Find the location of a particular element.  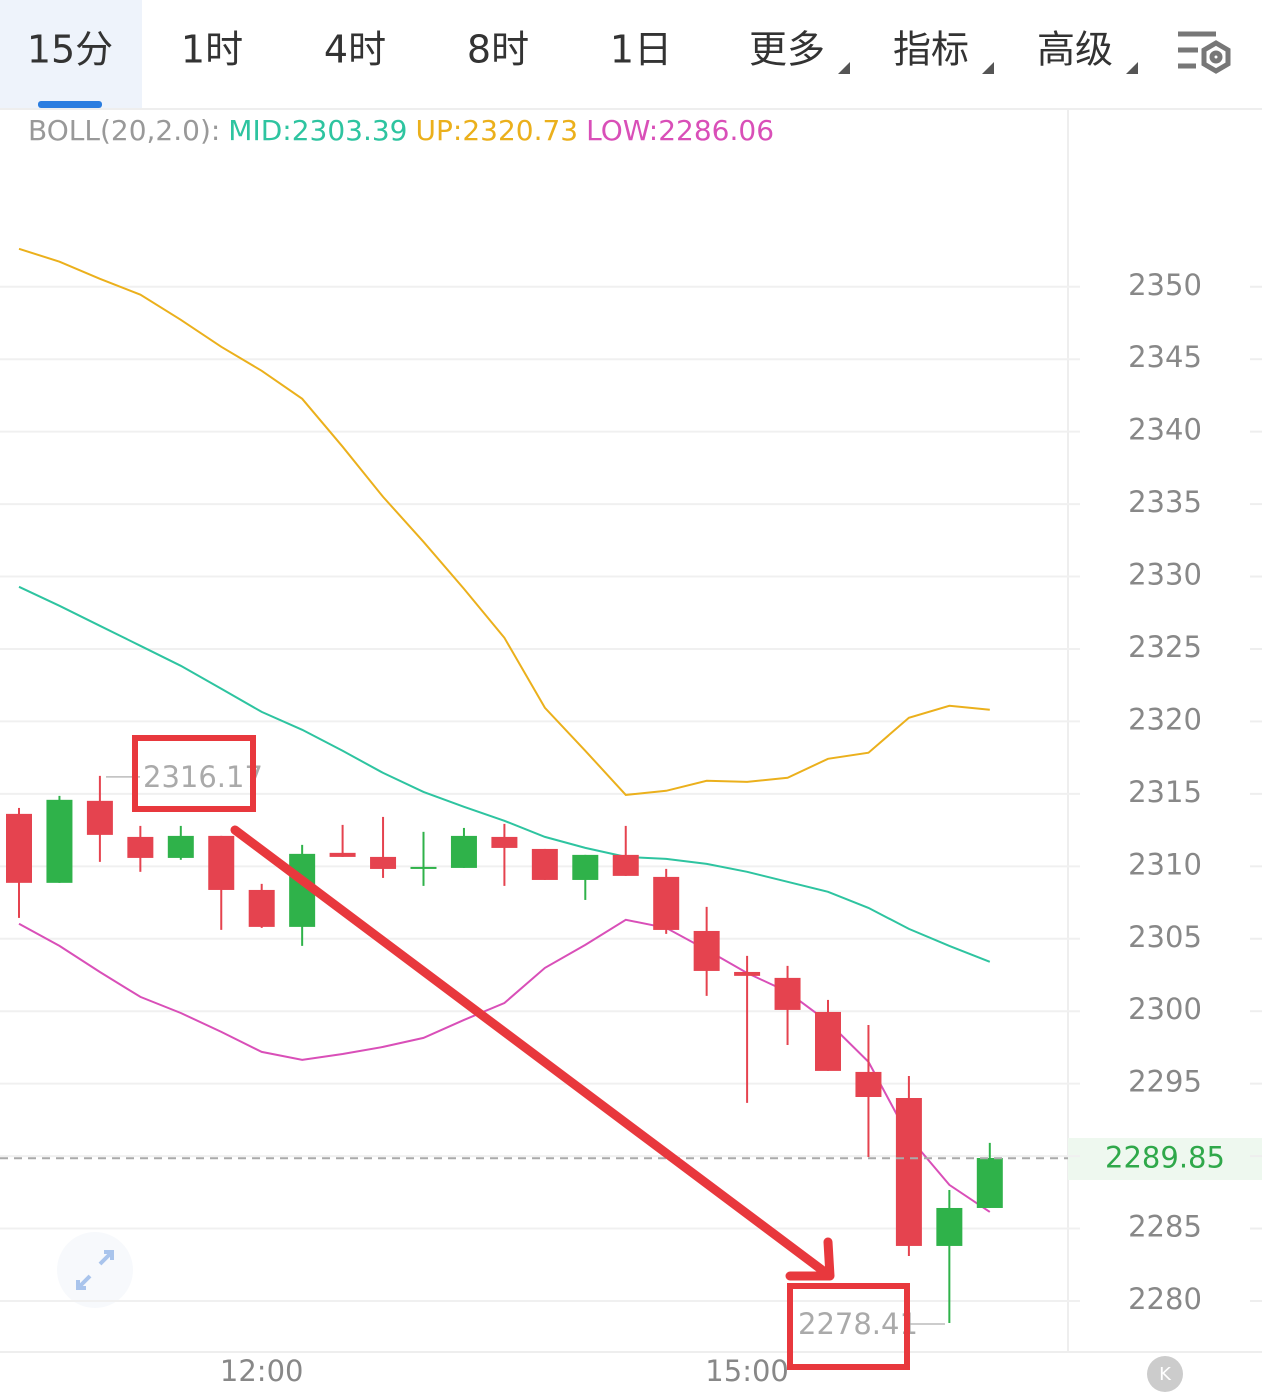

x-tick-label: 15:00 is located at coordinates (747, 1371).